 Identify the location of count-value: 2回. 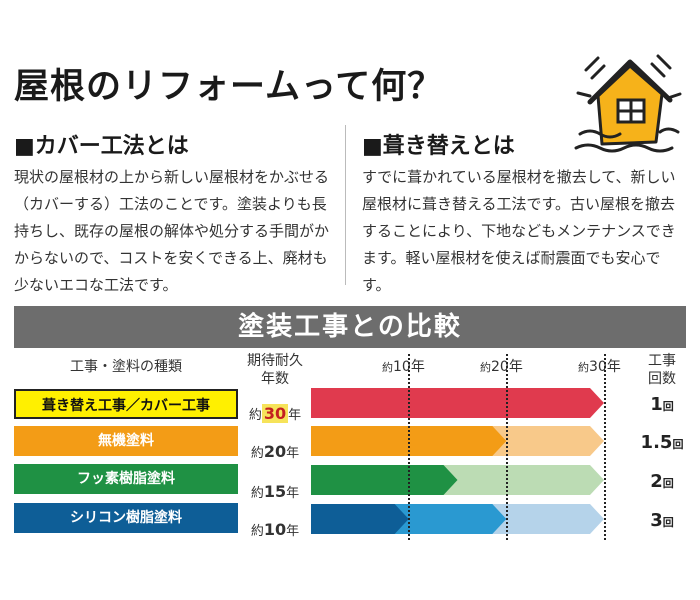
(662, 481).